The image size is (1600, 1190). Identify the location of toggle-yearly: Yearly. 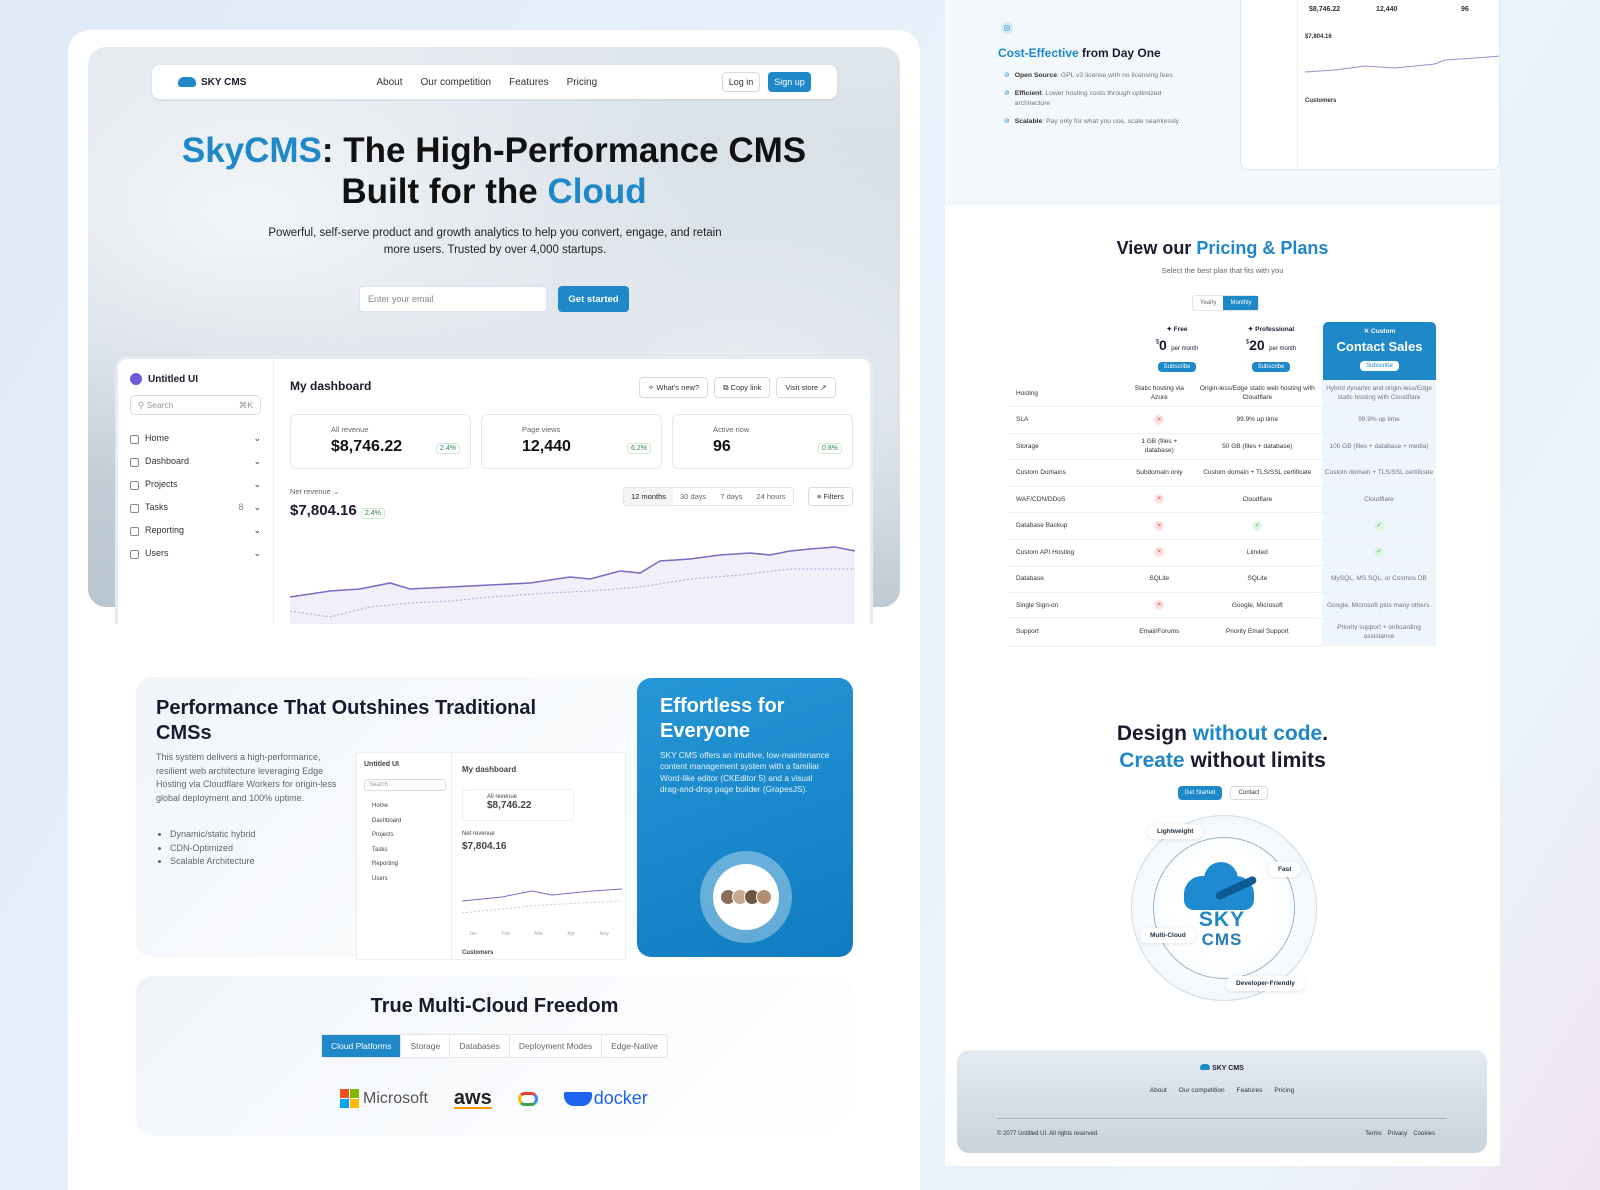
(1208, 303).